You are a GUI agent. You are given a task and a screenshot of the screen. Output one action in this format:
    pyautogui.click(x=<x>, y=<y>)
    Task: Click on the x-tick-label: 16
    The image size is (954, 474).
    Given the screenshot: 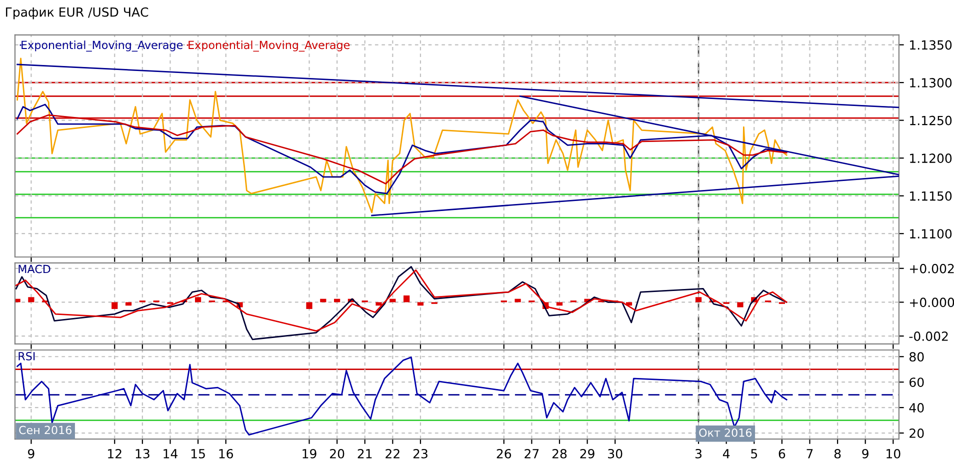 What is the action you would take?
    pyautogui.click(x=226, y=453)
    